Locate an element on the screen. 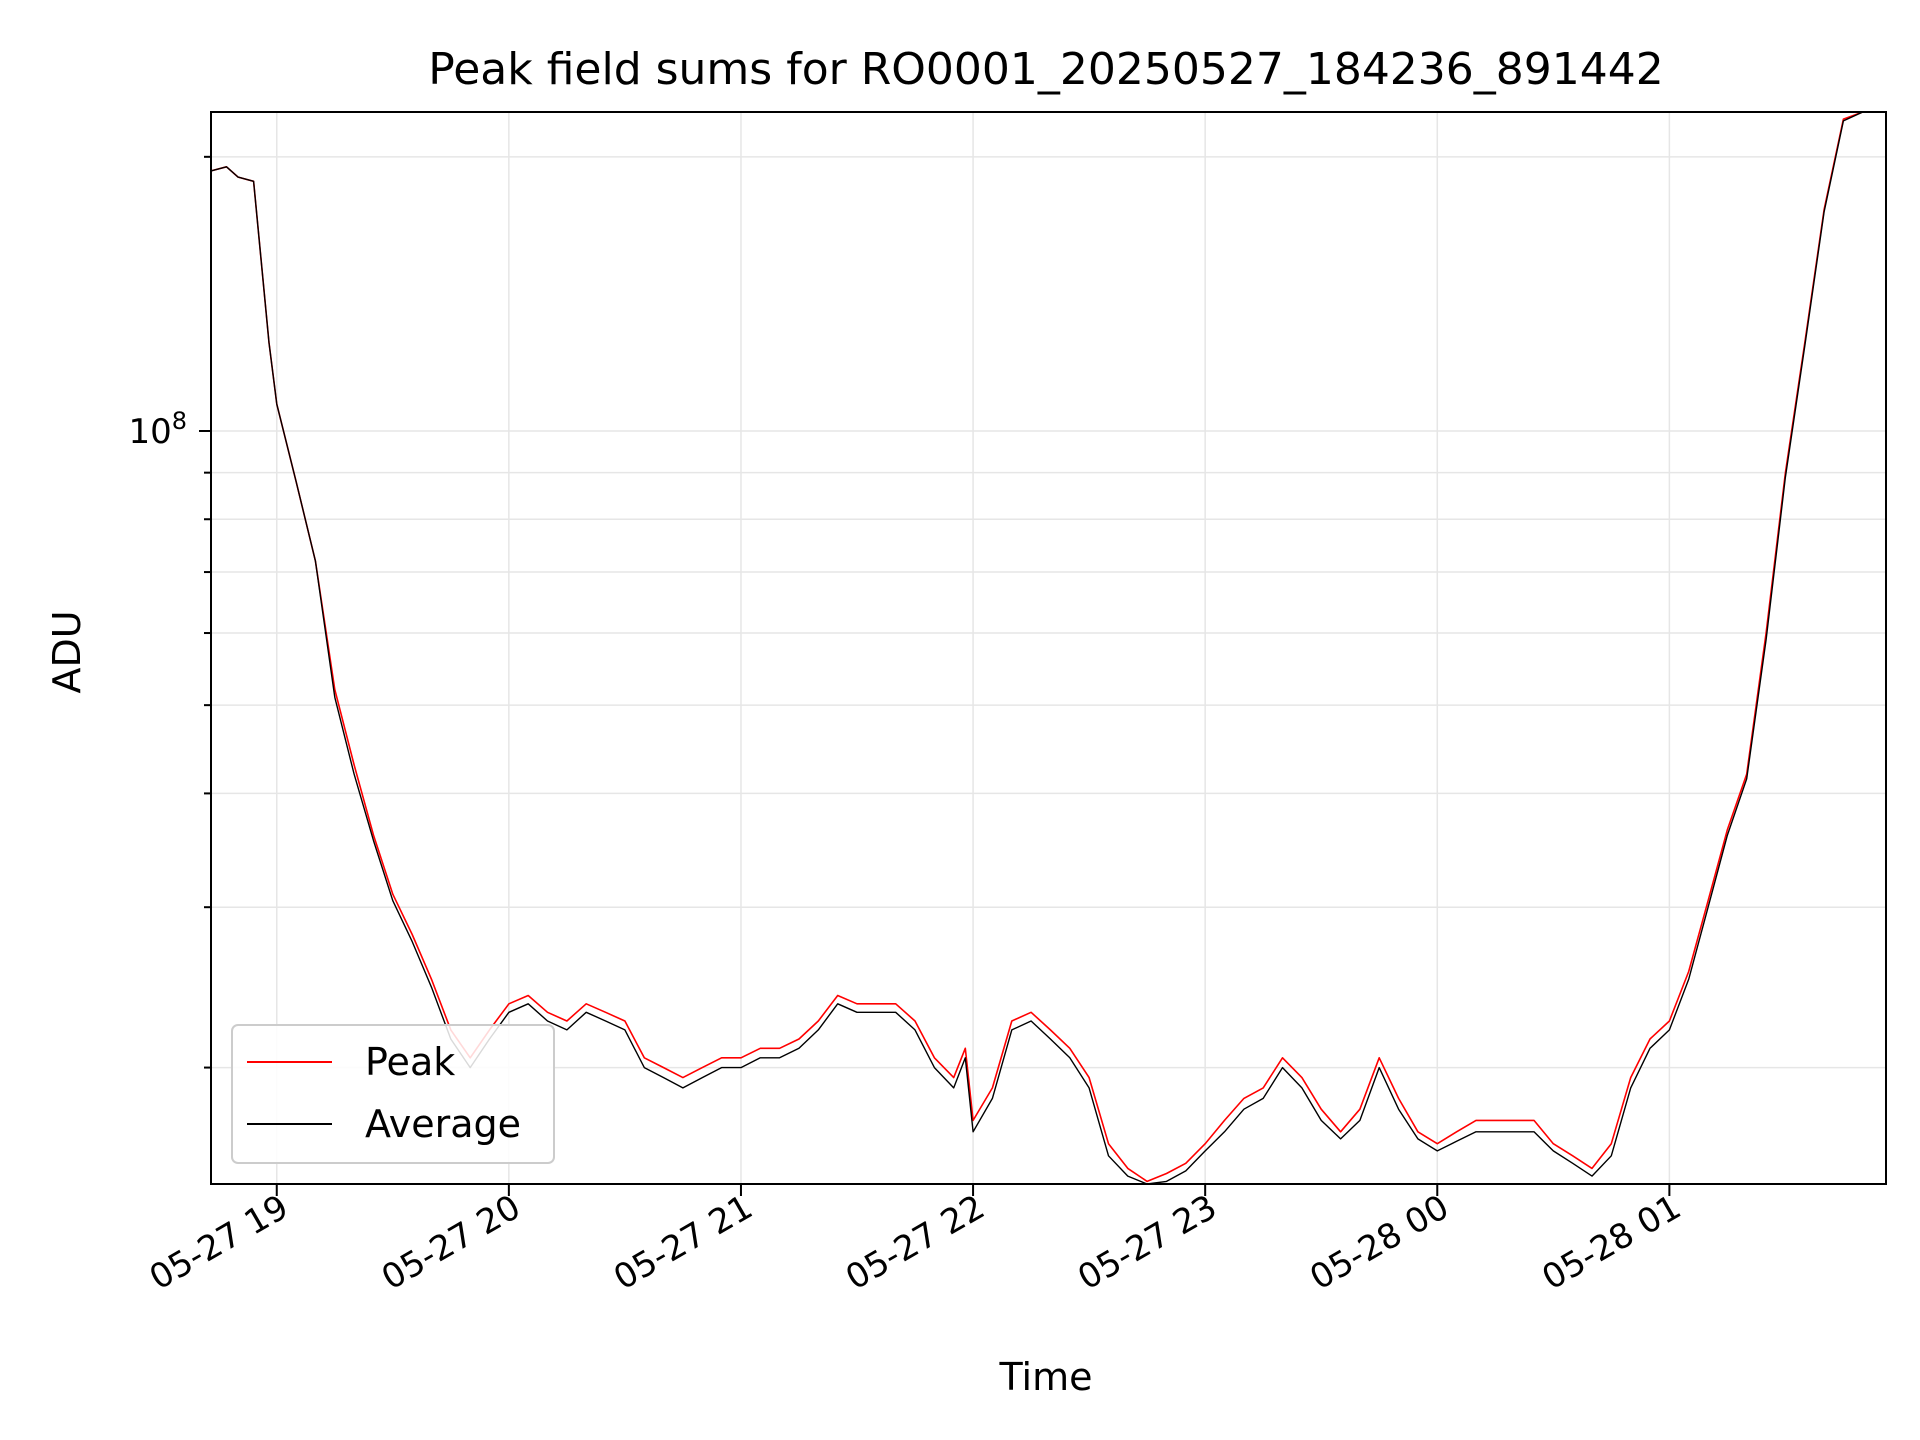 Image resolution: width=1920 pixels, height=1440 pixels. y-tick-label: 108 is located at coordinates (157, 429).